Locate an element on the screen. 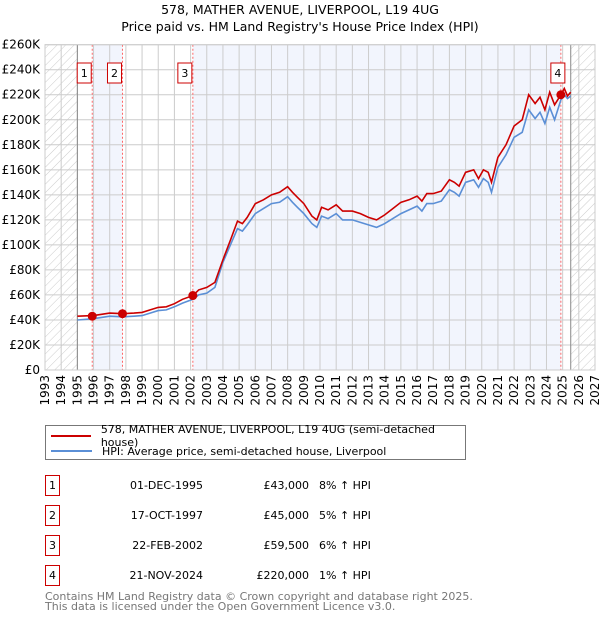 The image size is (600, 620). table-row: 4 21-NOV-2024 £220,000 1% ↑ HPI is located at coordinates (255, 575).